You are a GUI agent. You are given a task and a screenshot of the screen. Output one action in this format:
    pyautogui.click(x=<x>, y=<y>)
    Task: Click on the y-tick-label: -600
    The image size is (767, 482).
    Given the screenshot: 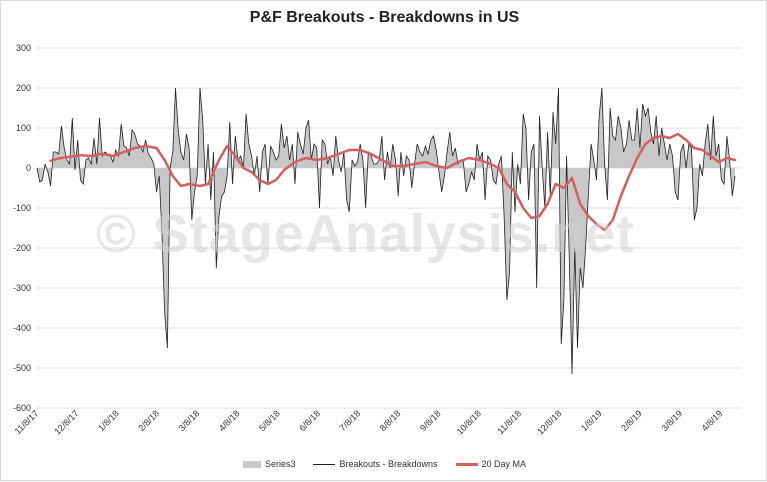 What is the action you would take?
    pyautogui.click(x=22, y=408)
    